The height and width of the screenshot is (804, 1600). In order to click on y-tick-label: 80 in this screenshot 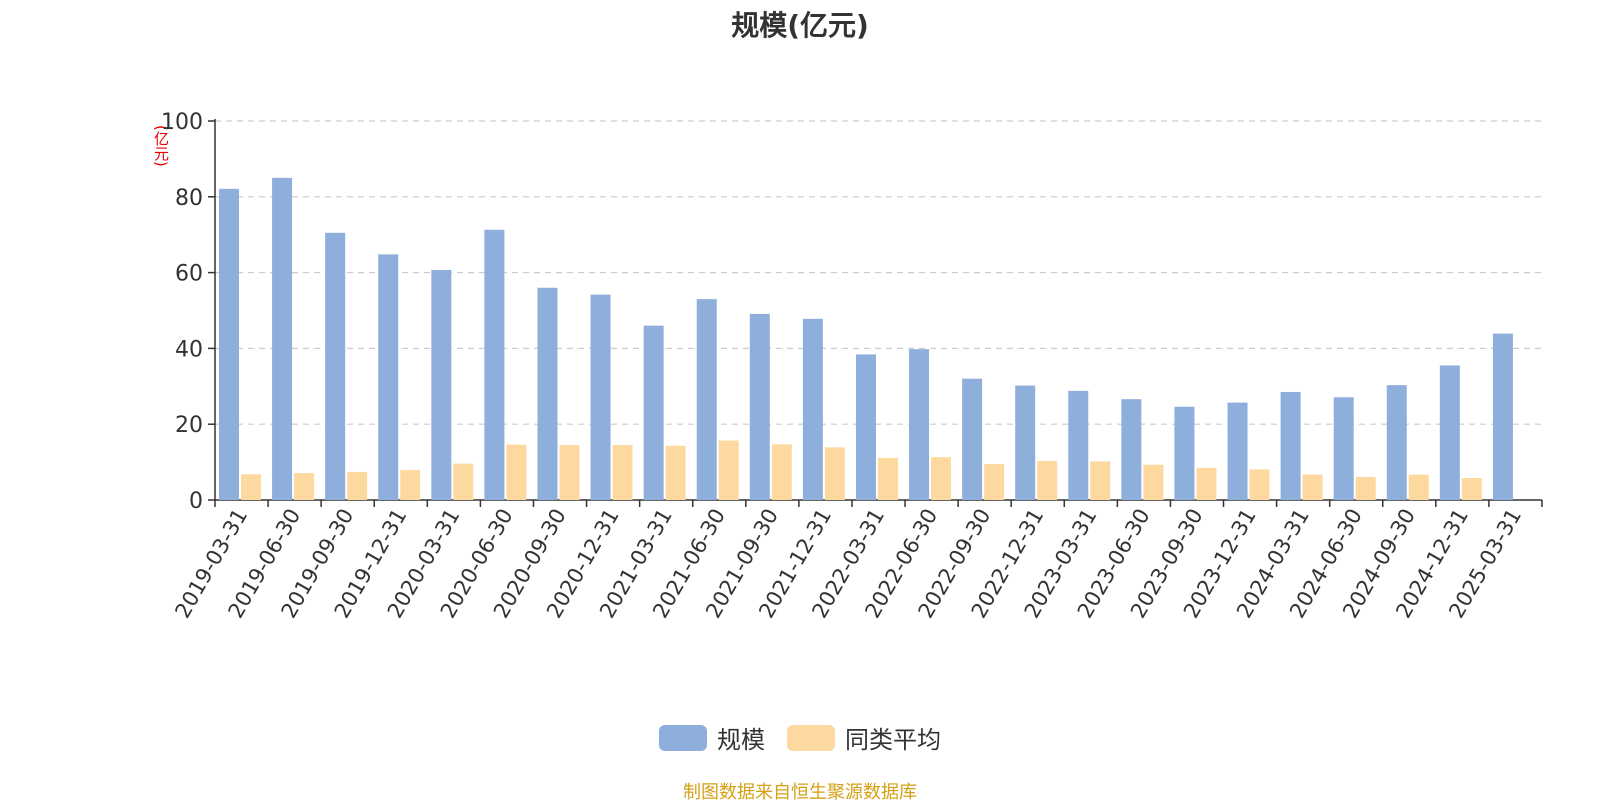, I will do `click(189, 198)`.